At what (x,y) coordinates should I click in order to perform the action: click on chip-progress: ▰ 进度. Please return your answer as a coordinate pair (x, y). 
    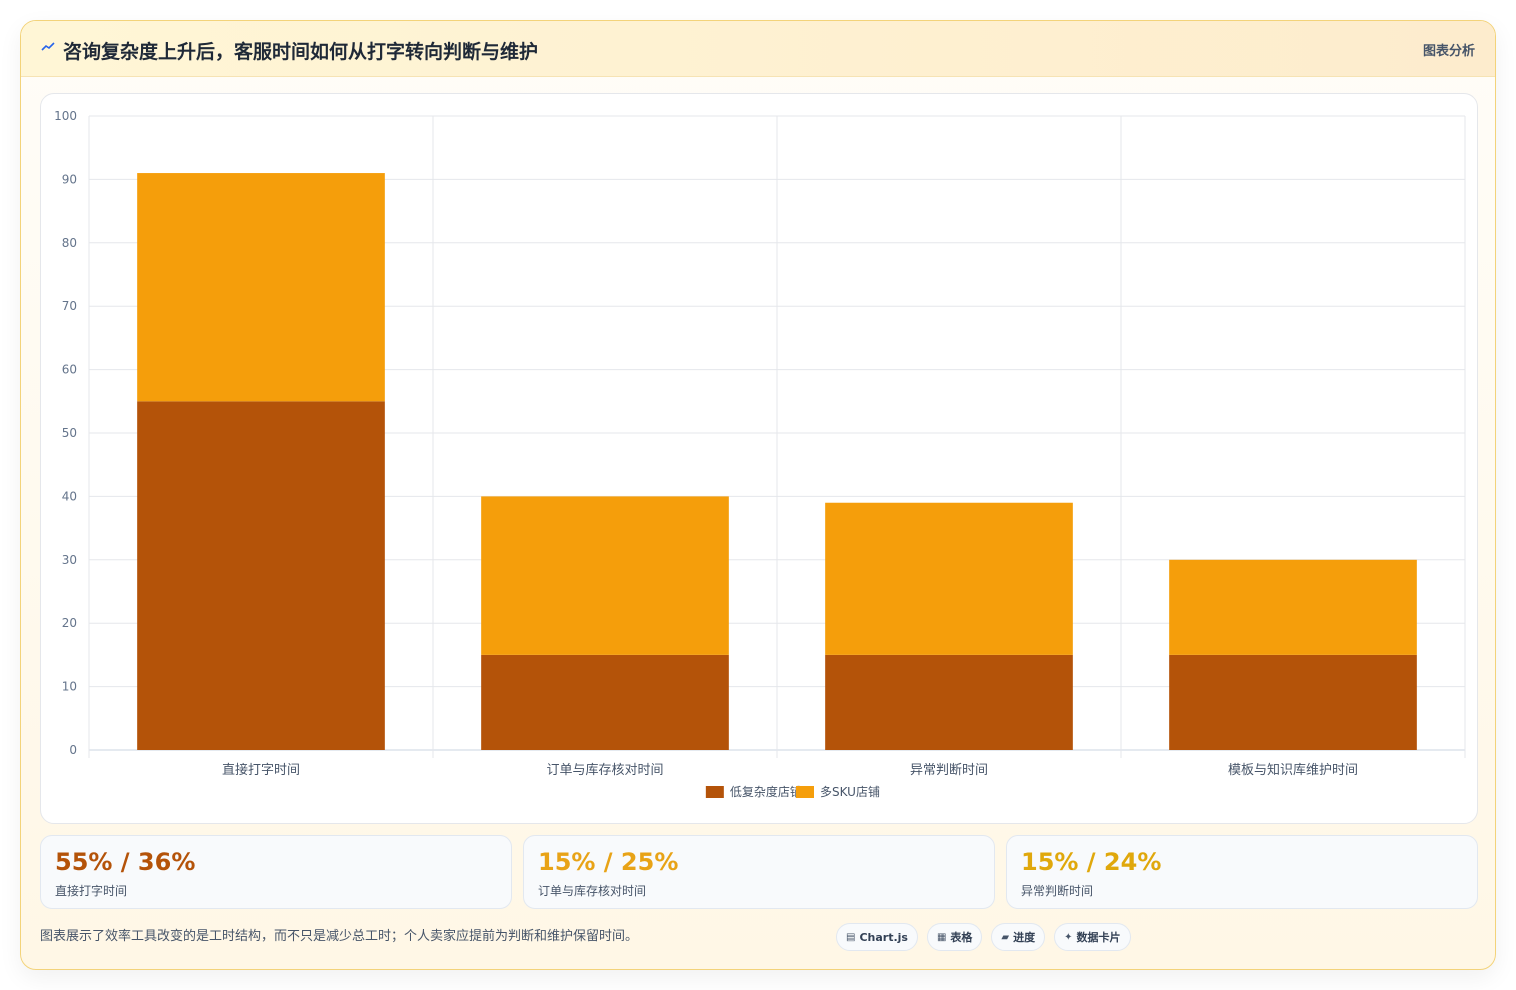
    Looking at the image, I should click on (1018, 937).